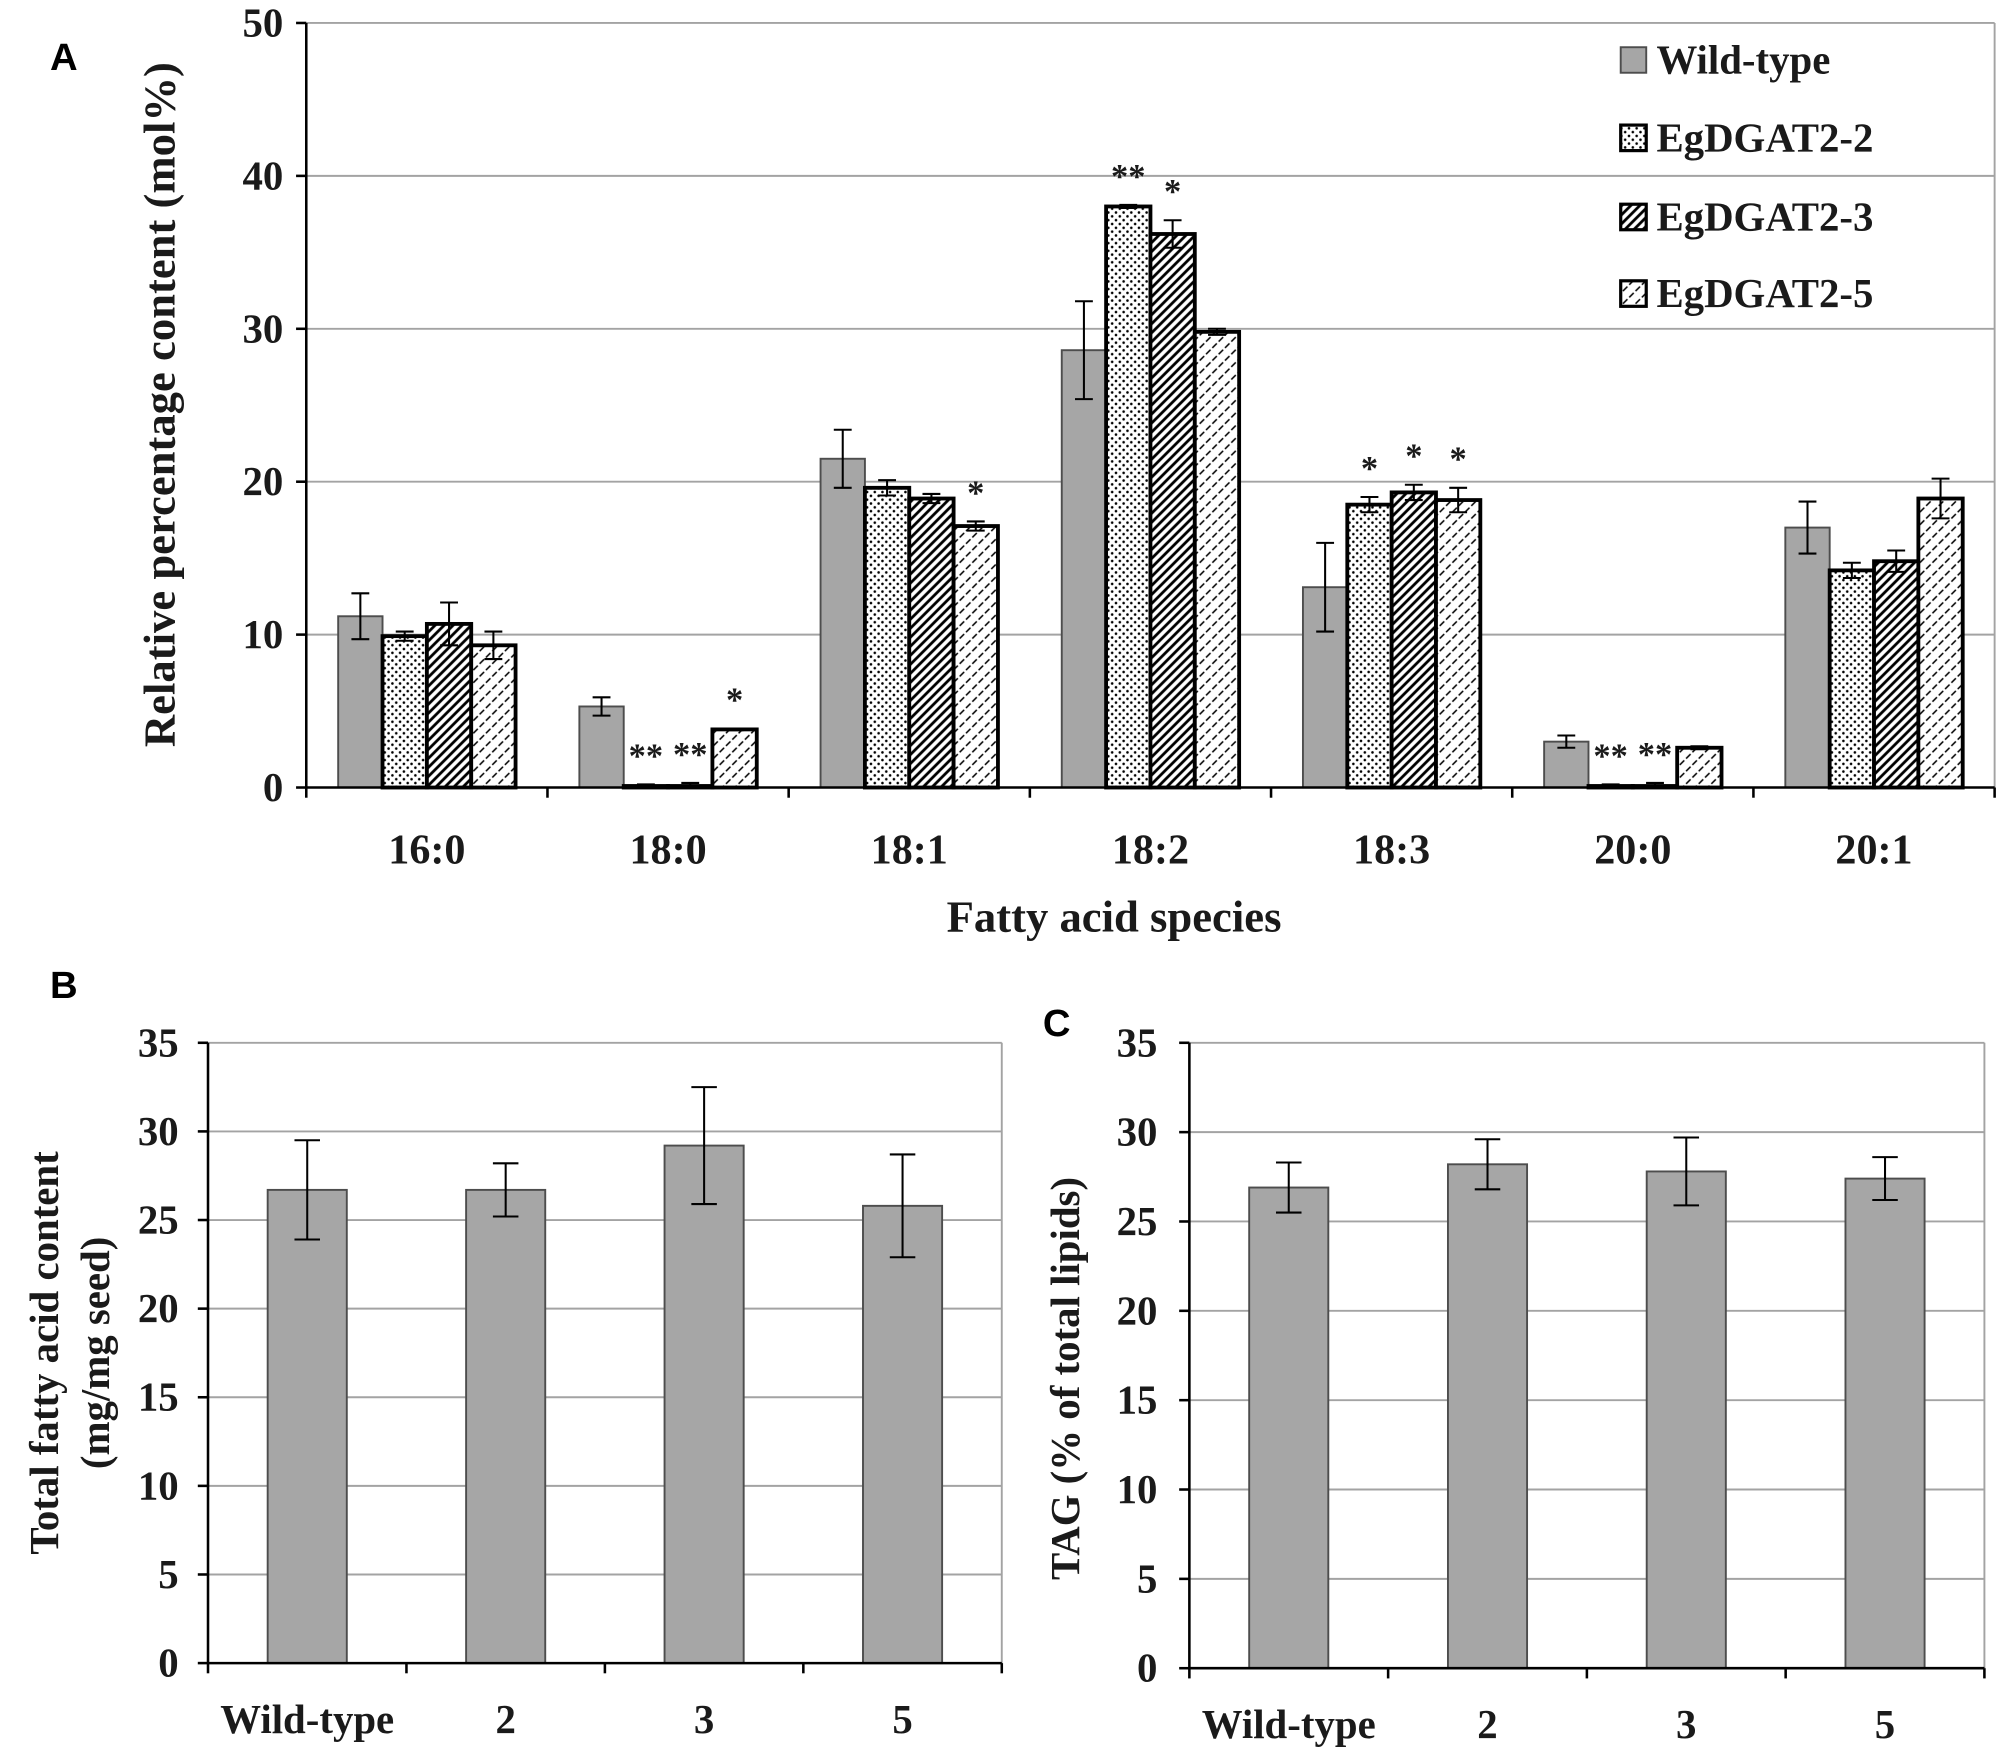  I want to click on panel-a-y-axis-title: Relative percentage content (mol%), so click(160, 404).